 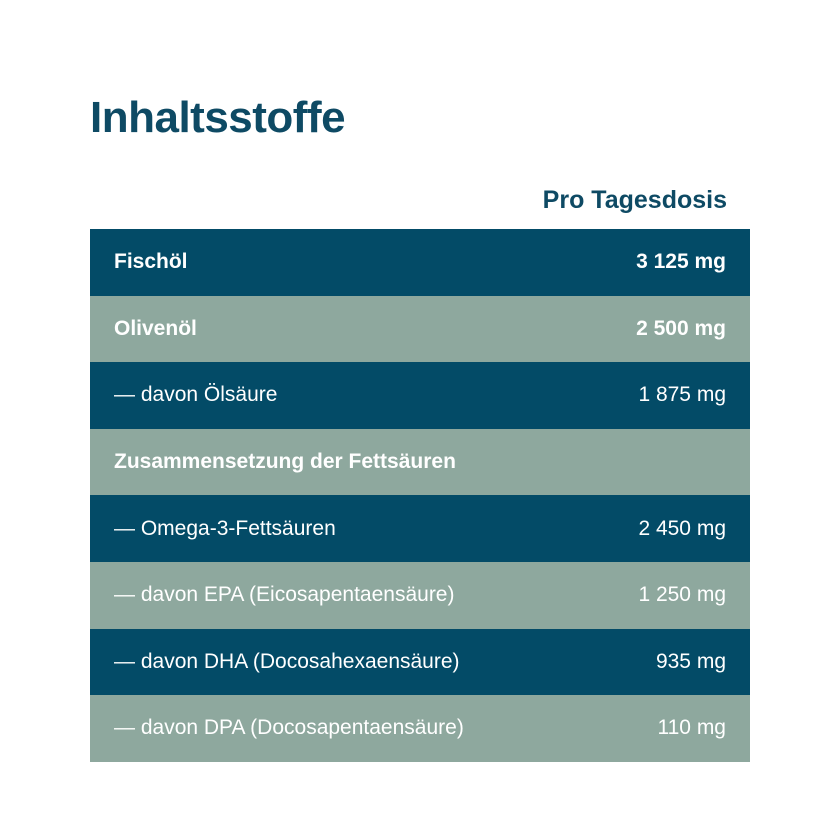 What do you see at coordinates (690, 661) in the screenshot?
I see `row-value: 935 mg` at bounding box center [690, 661].